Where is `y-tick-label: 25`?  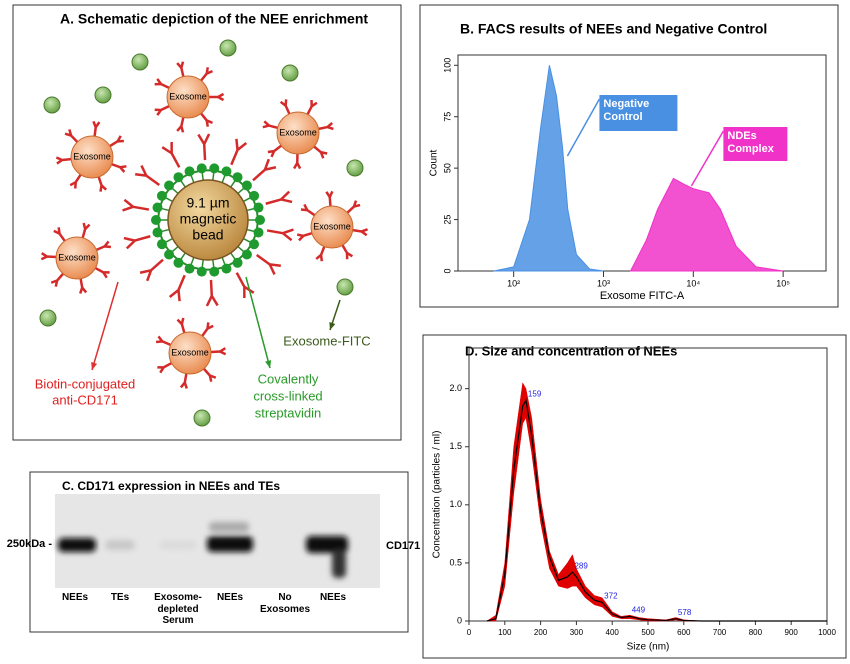
y-tick-label: 25 is located at coordinates (447, 220).